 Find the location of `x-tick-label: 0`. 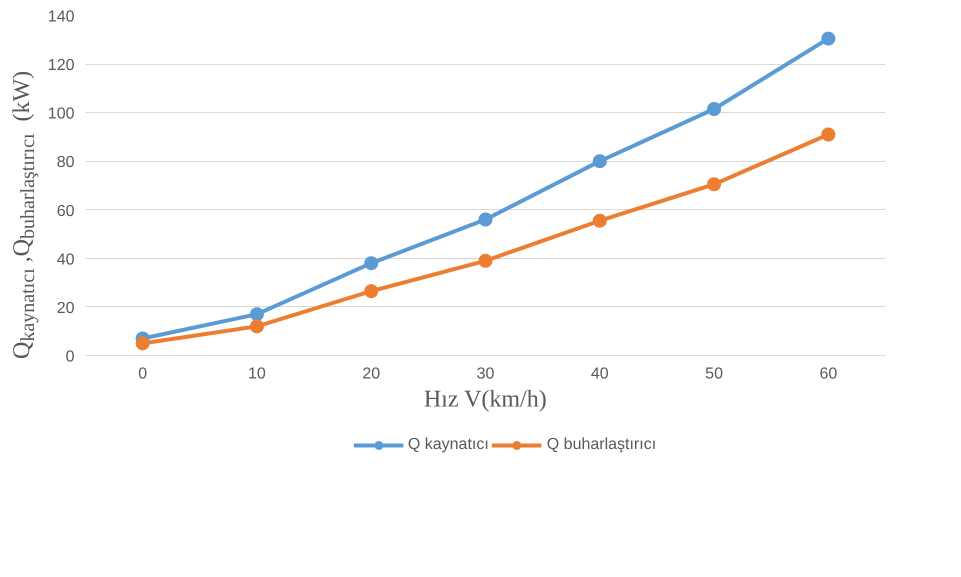

x-tick-label: 0 is located at coordinates (143, 374).